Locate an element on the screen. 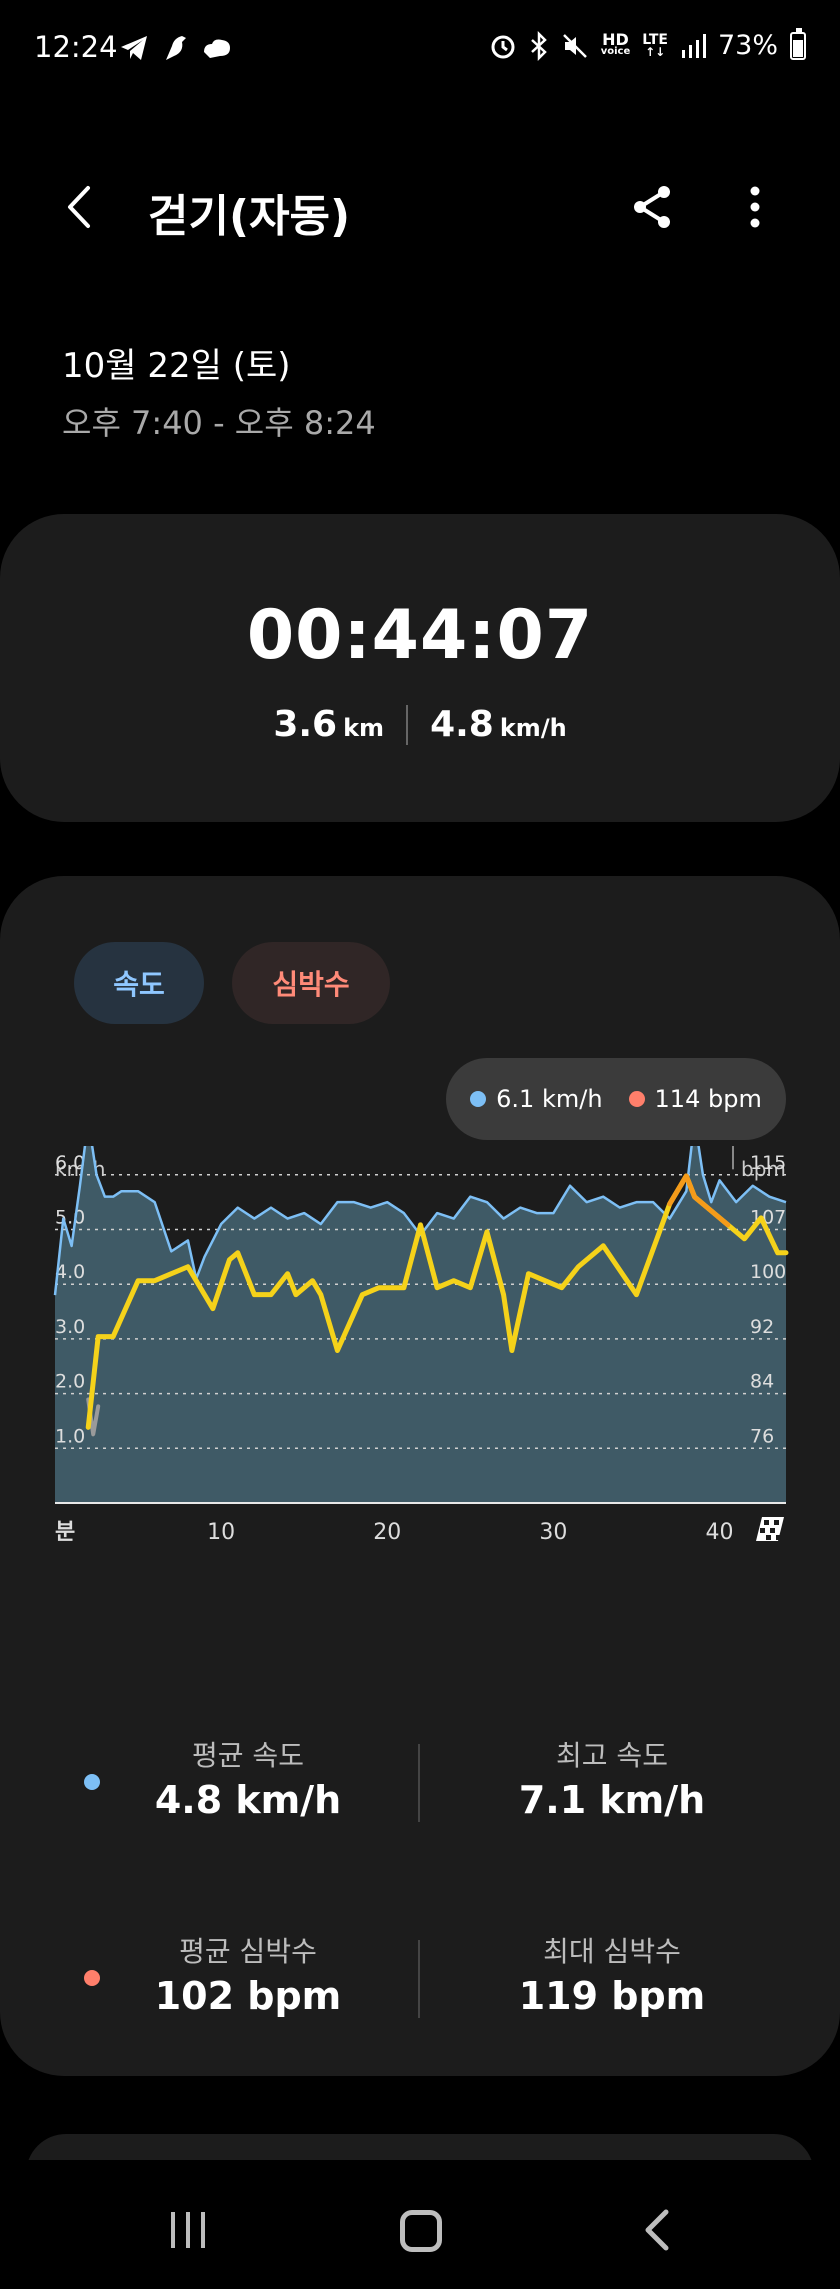  system-nav-bar is located at coordinates (420, 2224).